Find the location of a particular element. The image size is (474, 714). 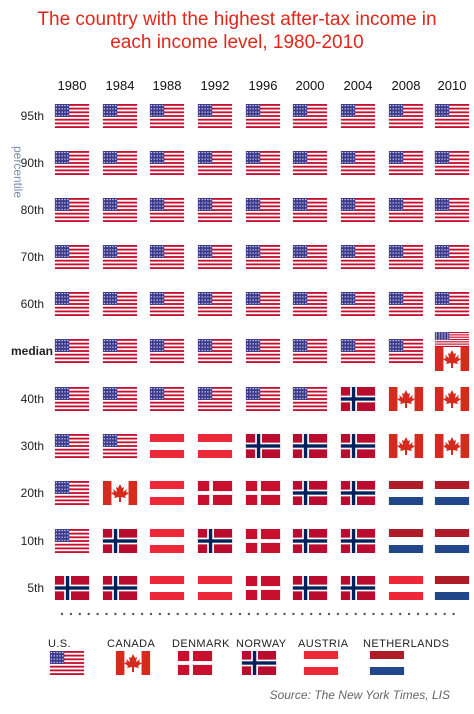

netherlands-flag-legend is located at coordinates (387, 663).